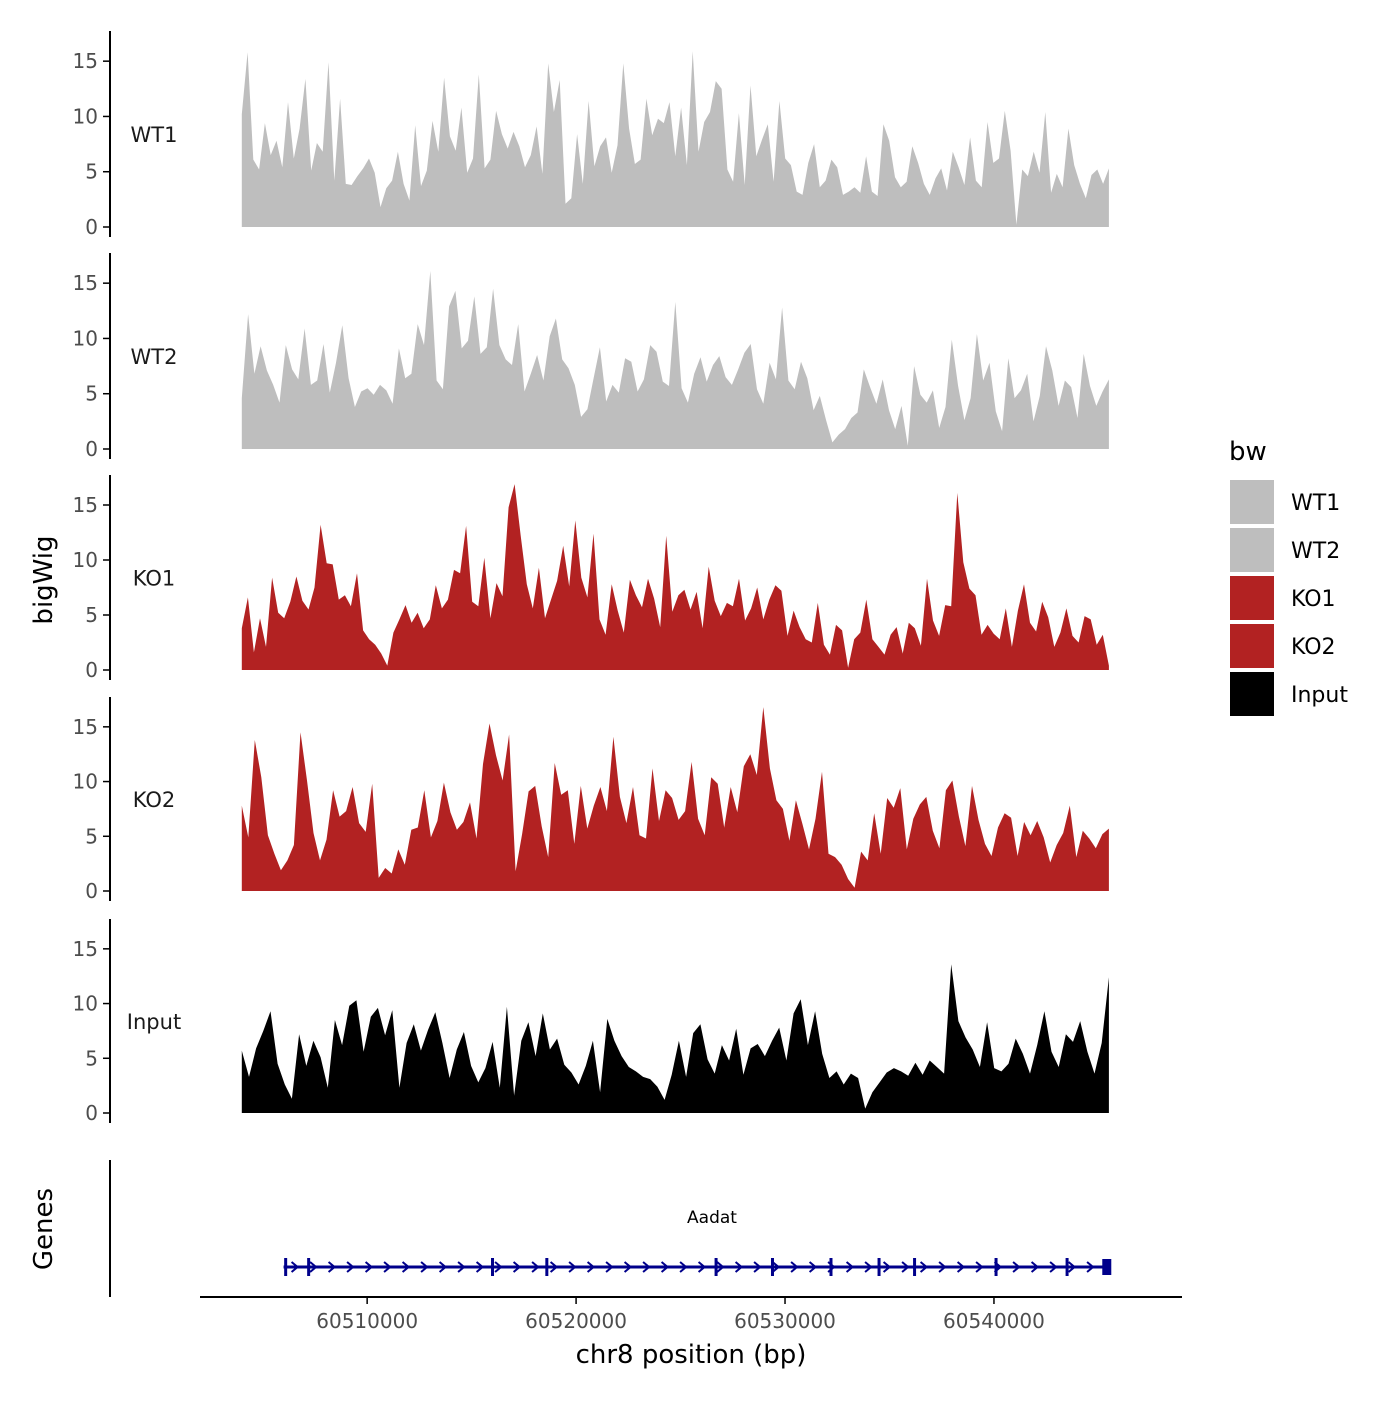 This screenshot has height=1404, width=1400. Describe the element at coordinates (1248, 452) in the screenshot. I see `legend-title: bw` at that location.